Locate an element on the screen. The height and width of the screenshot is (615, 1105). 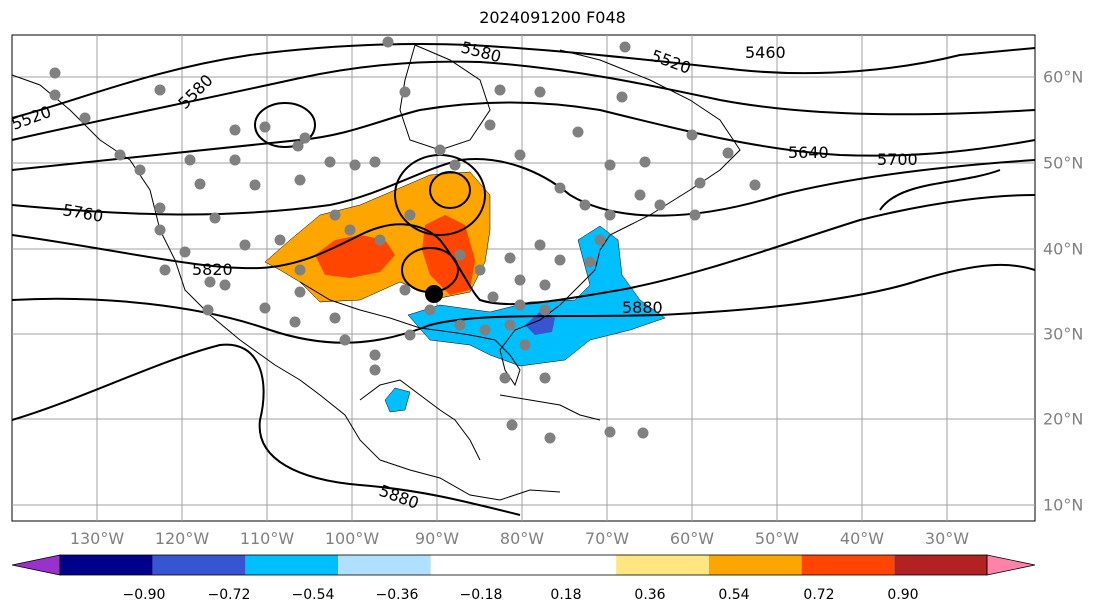
anomaly-negative-gulf is located at coordinates (397, 400).